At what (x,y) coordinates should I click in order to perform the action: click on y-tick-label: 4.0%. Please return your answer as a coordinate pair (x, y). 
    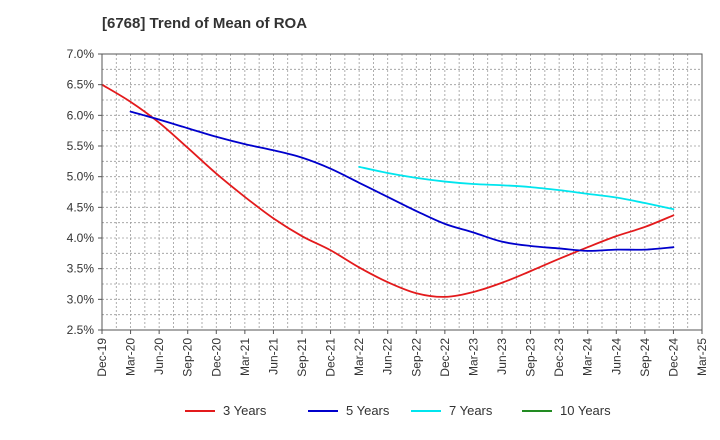
    Looking at the image, I should click on (81, 238).